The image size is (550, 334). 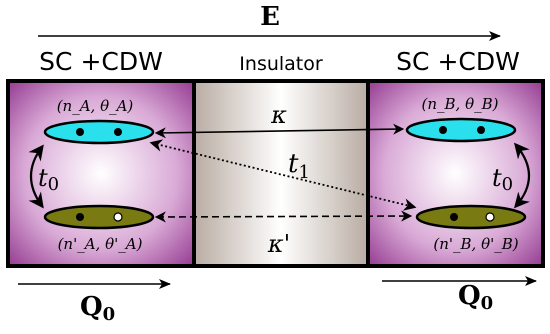 What do you see at coordinates (475, 297) in the screenshot?
I see `q0-label-right: Q0` at bounding box center [475, 297].